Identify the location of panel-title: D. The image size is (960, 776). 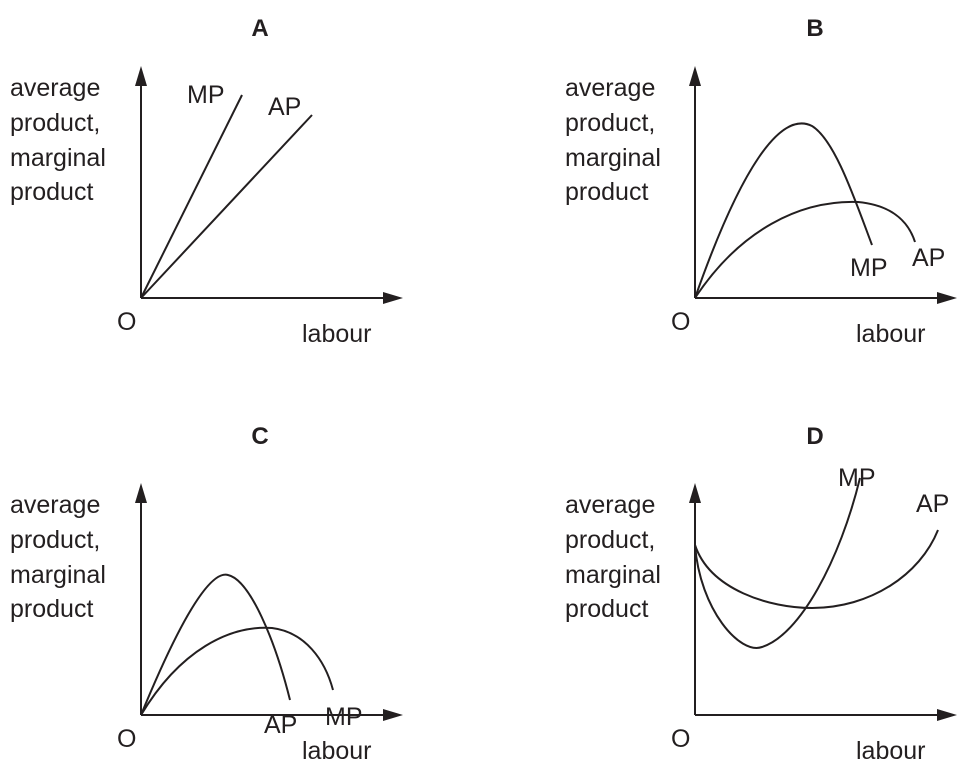
(814, 436).